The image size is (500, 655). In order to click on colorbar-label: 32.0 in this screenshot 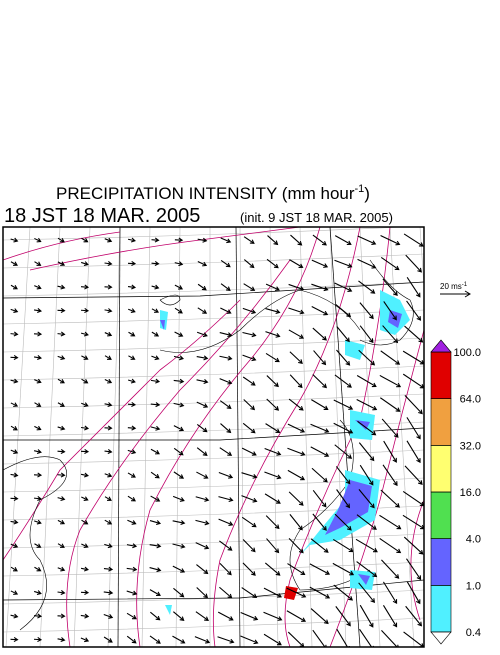, I will do `click(470, 446)`.